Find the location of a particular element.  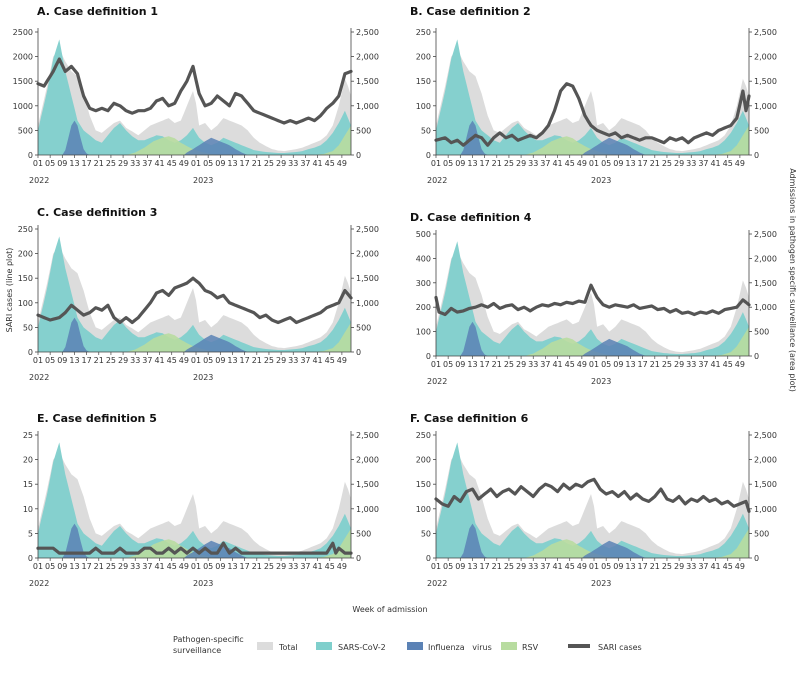

left-tick-label: 10 is located at coordinates (28, 509).